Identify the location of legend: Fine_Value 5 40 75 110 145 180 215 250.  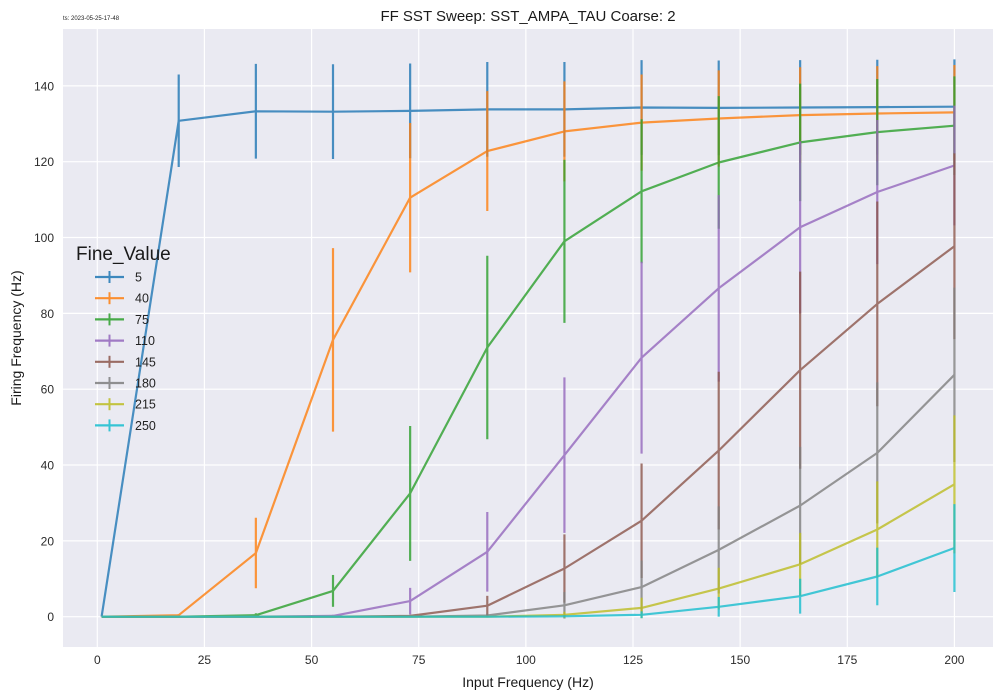
(123, 338).